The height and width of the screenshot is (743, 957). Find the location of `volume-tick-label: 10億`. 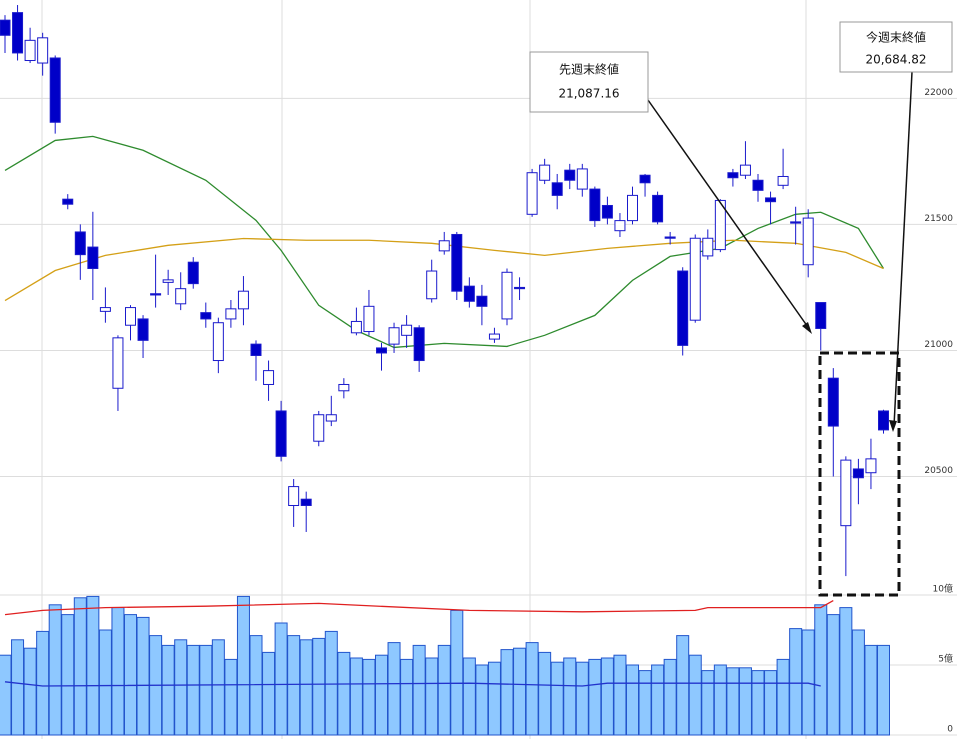

volume-tick-label: 10億 is located at coordinates (943, 589).